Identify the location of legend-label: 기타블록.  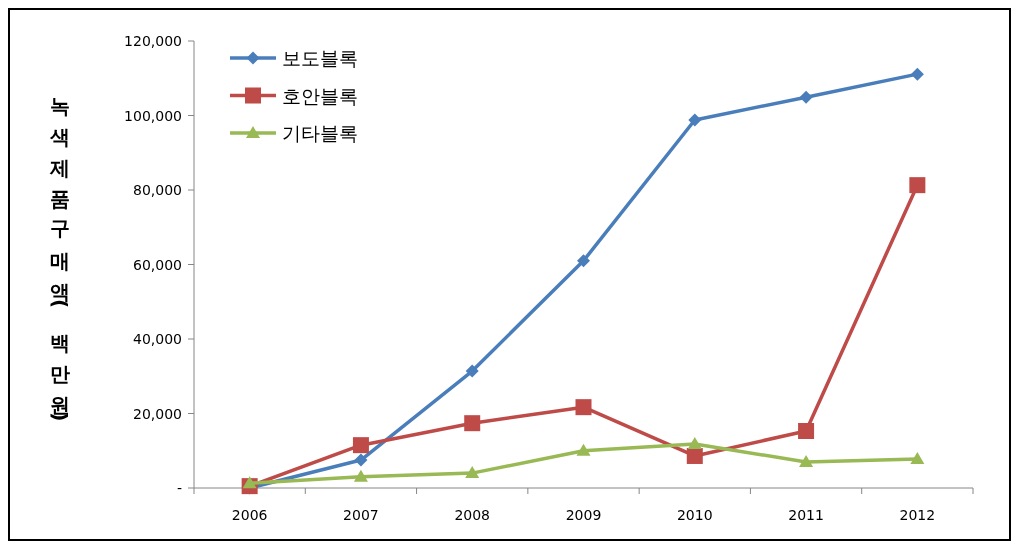
(320, 133).